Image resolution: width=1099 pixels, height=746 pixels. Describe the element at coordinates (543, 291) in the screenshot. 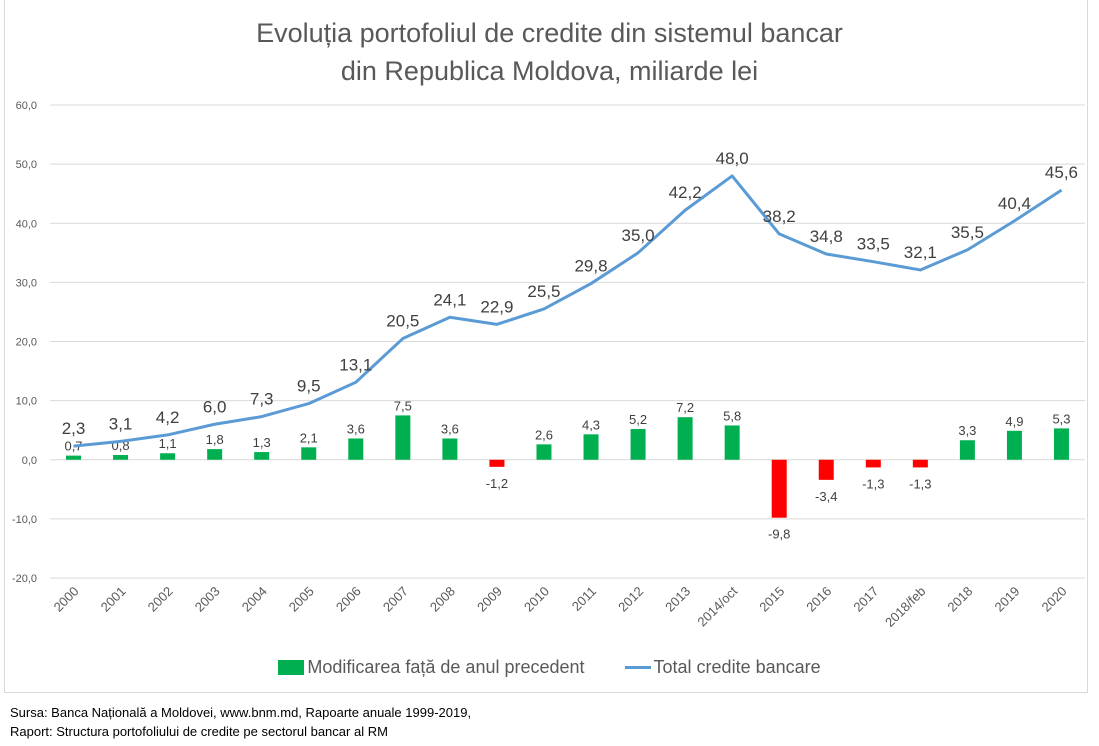

I see `line-data-label: 25,5` at that location.